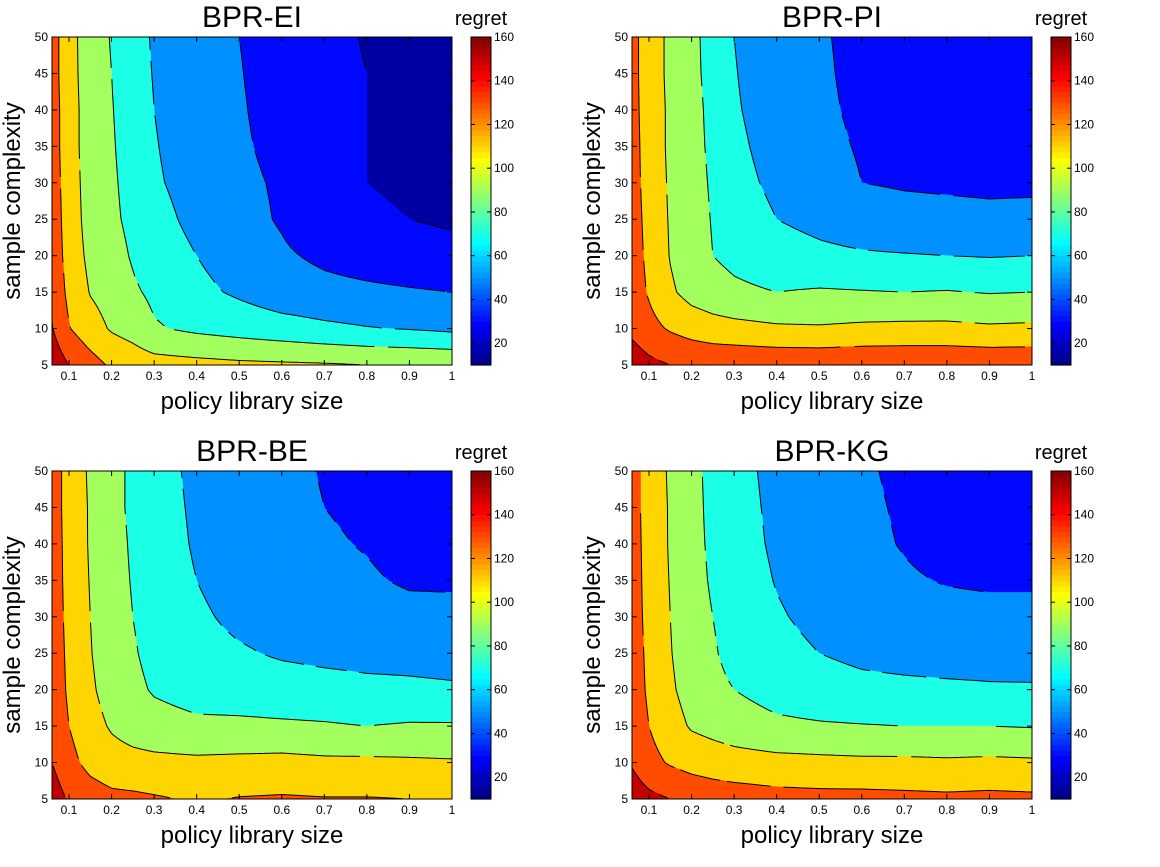  Describe the element at coordinates (1061, 19) in the screenshot. I see `colorbar-label: regret` at that location.